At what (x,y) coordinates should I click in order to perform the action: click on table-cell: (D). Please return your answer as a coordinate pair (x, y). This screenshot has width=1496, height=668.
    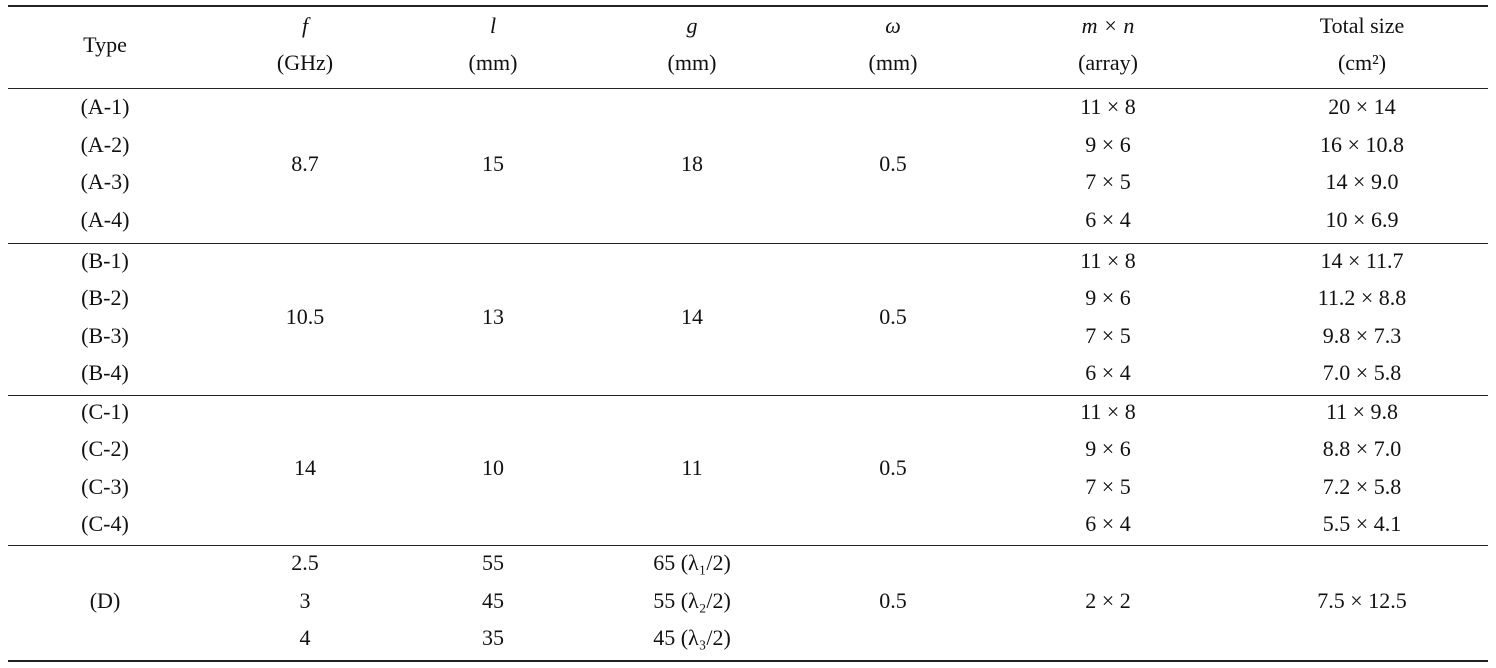
    Looking at the image, I should click on (105, 600).